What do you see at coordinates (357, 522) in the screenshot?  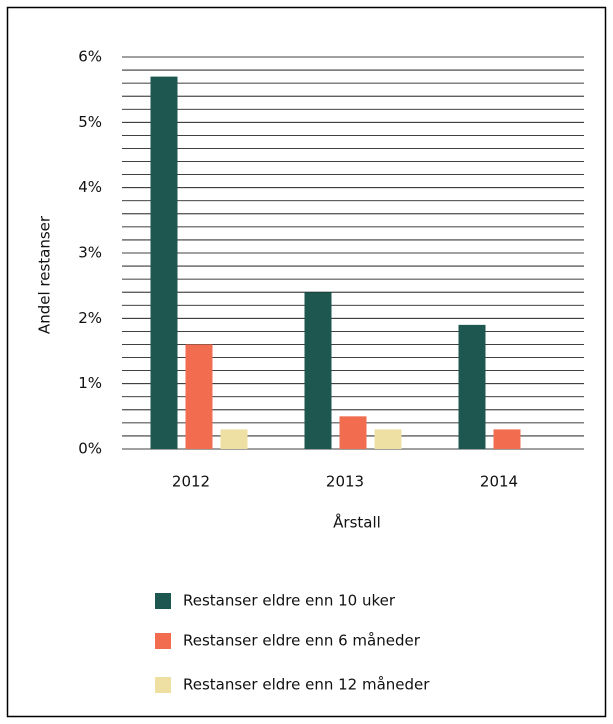 I see `x-axis-label: Årstall` at bounding box center [357, 522].